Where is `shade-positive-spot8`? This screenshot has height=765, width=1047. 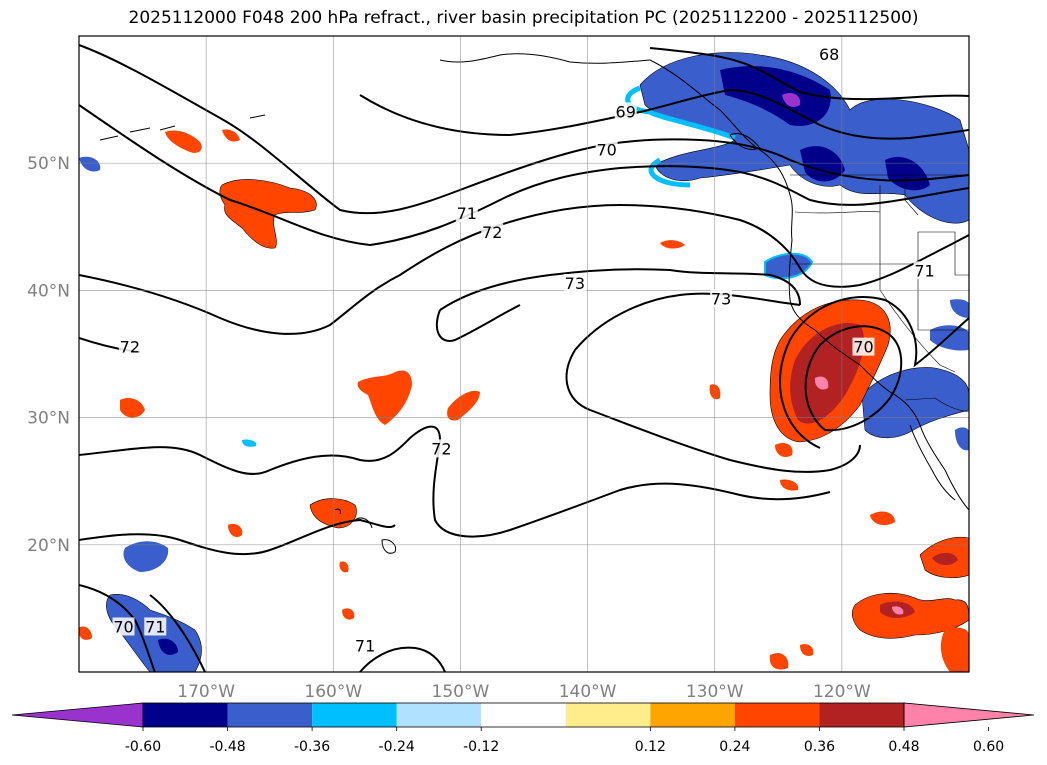 shade-positive-spot8 is located at coordinates (348, 614).